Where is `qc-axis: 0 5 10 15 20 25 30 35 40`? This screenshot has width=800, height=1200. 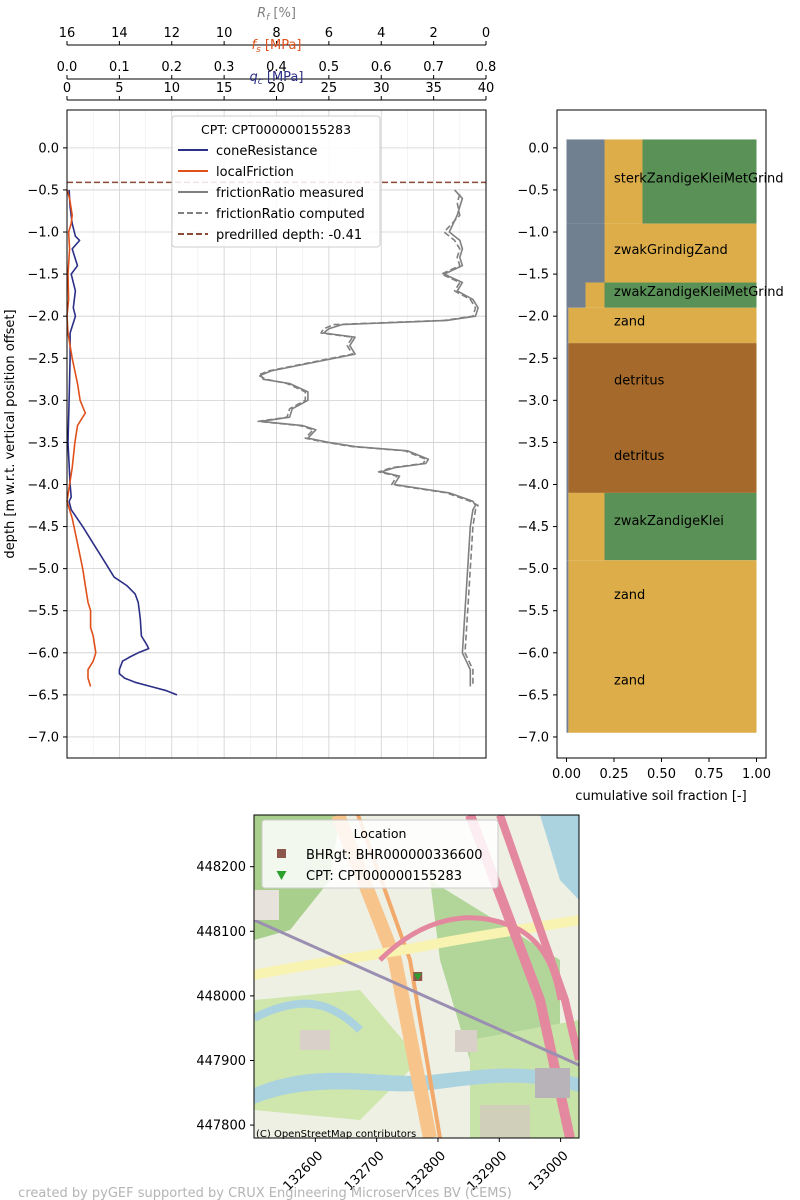
qc-axis: 0 5 10 15 20 25 30 35 40 is located at coordinates (279, 91).